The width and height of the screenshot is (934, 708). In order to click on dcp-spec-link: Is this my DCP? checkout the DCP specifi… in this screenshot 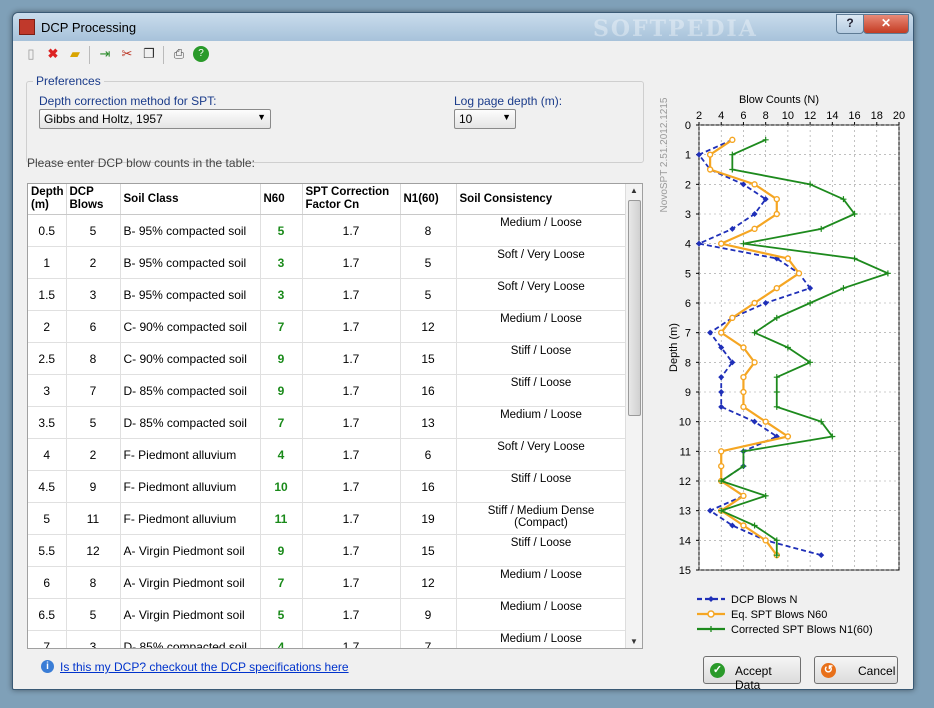, I will do `click(204, 666)`.